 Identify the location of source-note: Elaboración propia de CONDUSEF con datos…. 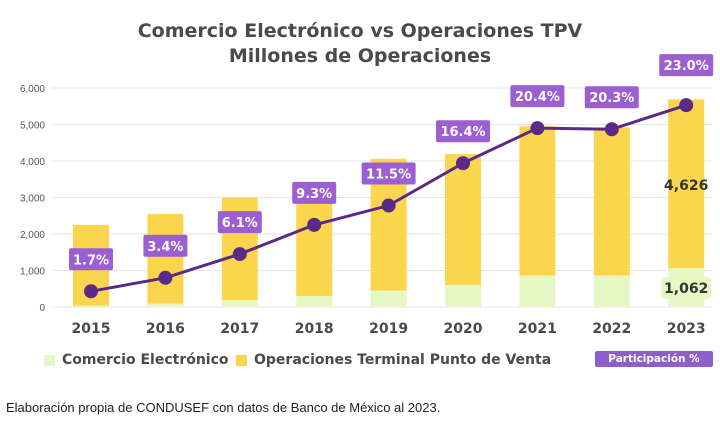
(223, 407).